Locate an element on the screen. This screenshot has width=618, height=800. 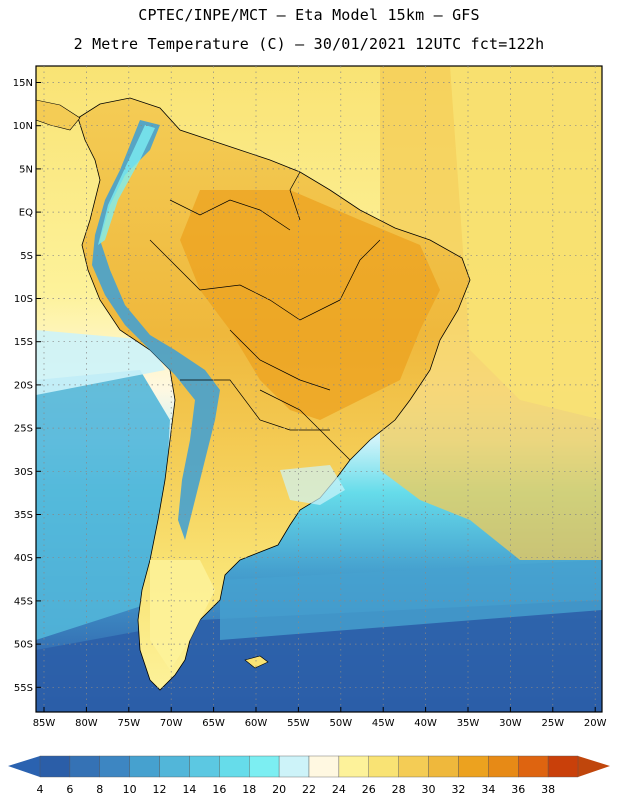
colorbar-label: 10 is located at coordinates (130, 789).